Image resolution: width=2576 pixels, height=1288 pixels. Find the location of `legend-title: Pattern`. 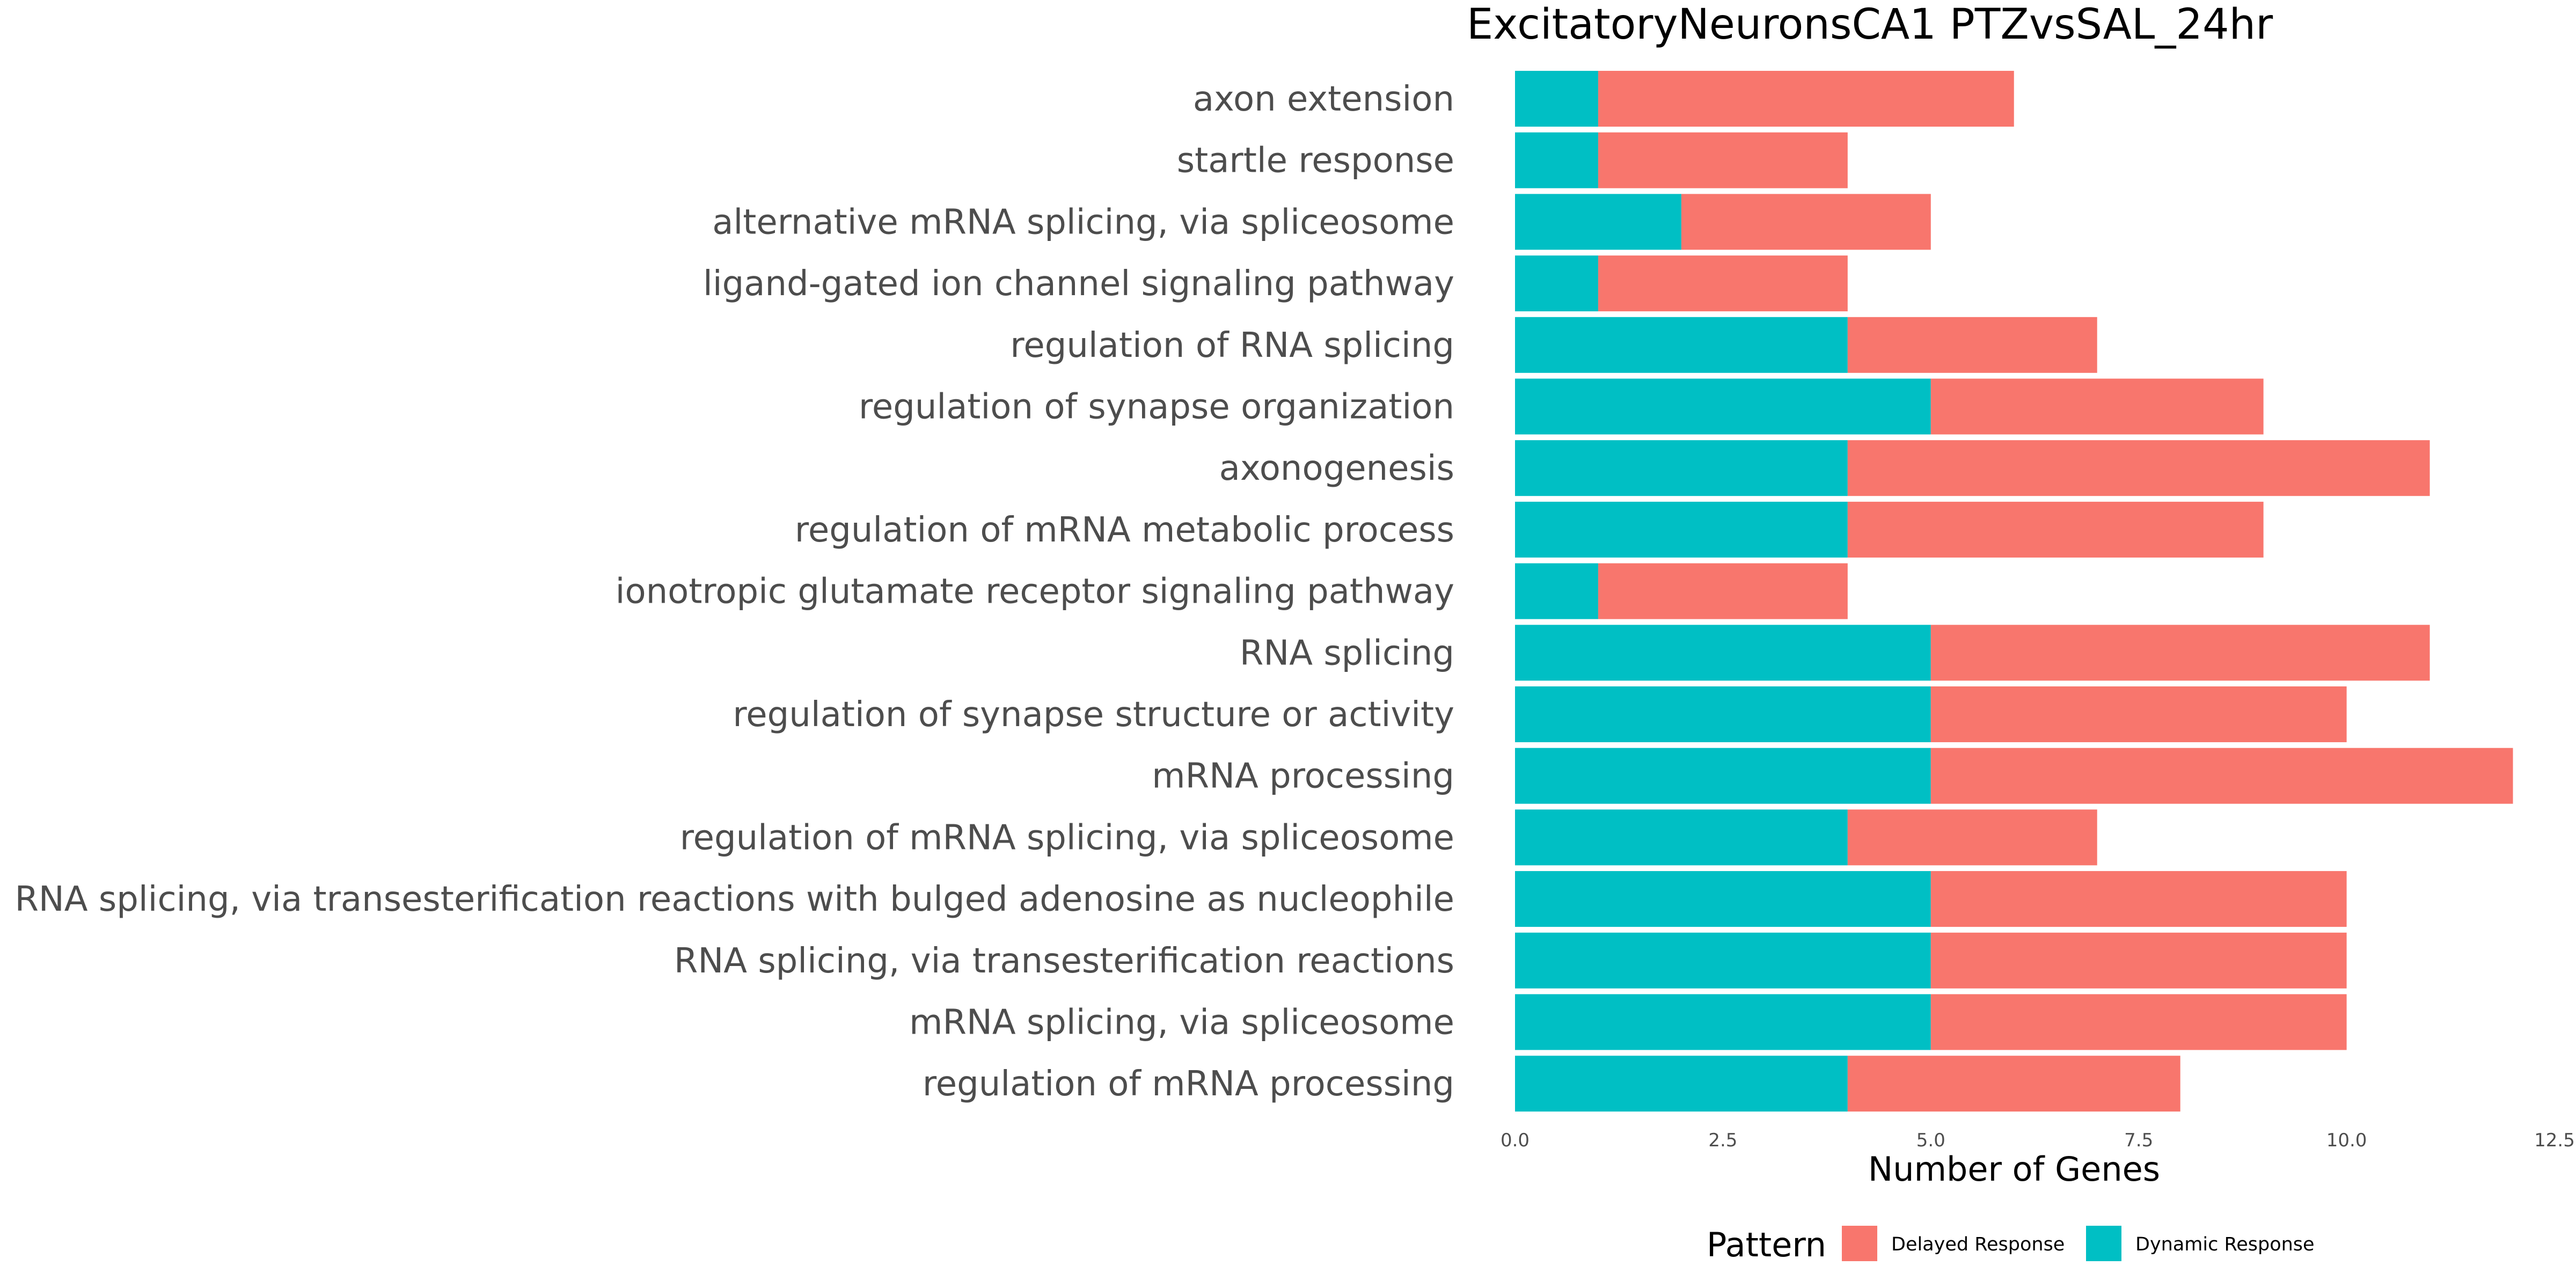

legend-title: Pattern is located at coordinates (1766, 1244).